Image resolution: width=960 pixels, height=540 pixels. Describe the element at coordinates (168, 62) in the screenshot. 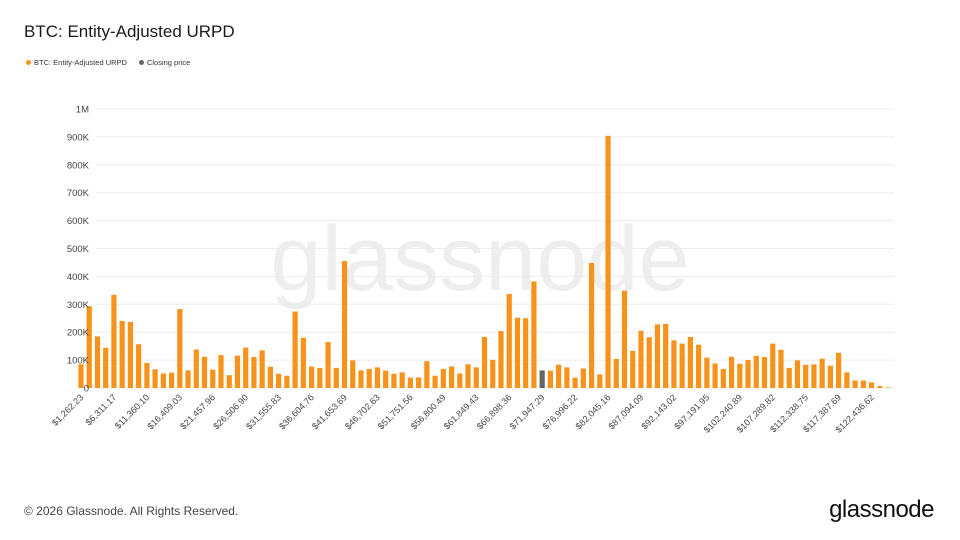

I see `legend-label-closing-price: Closing price` at that location.